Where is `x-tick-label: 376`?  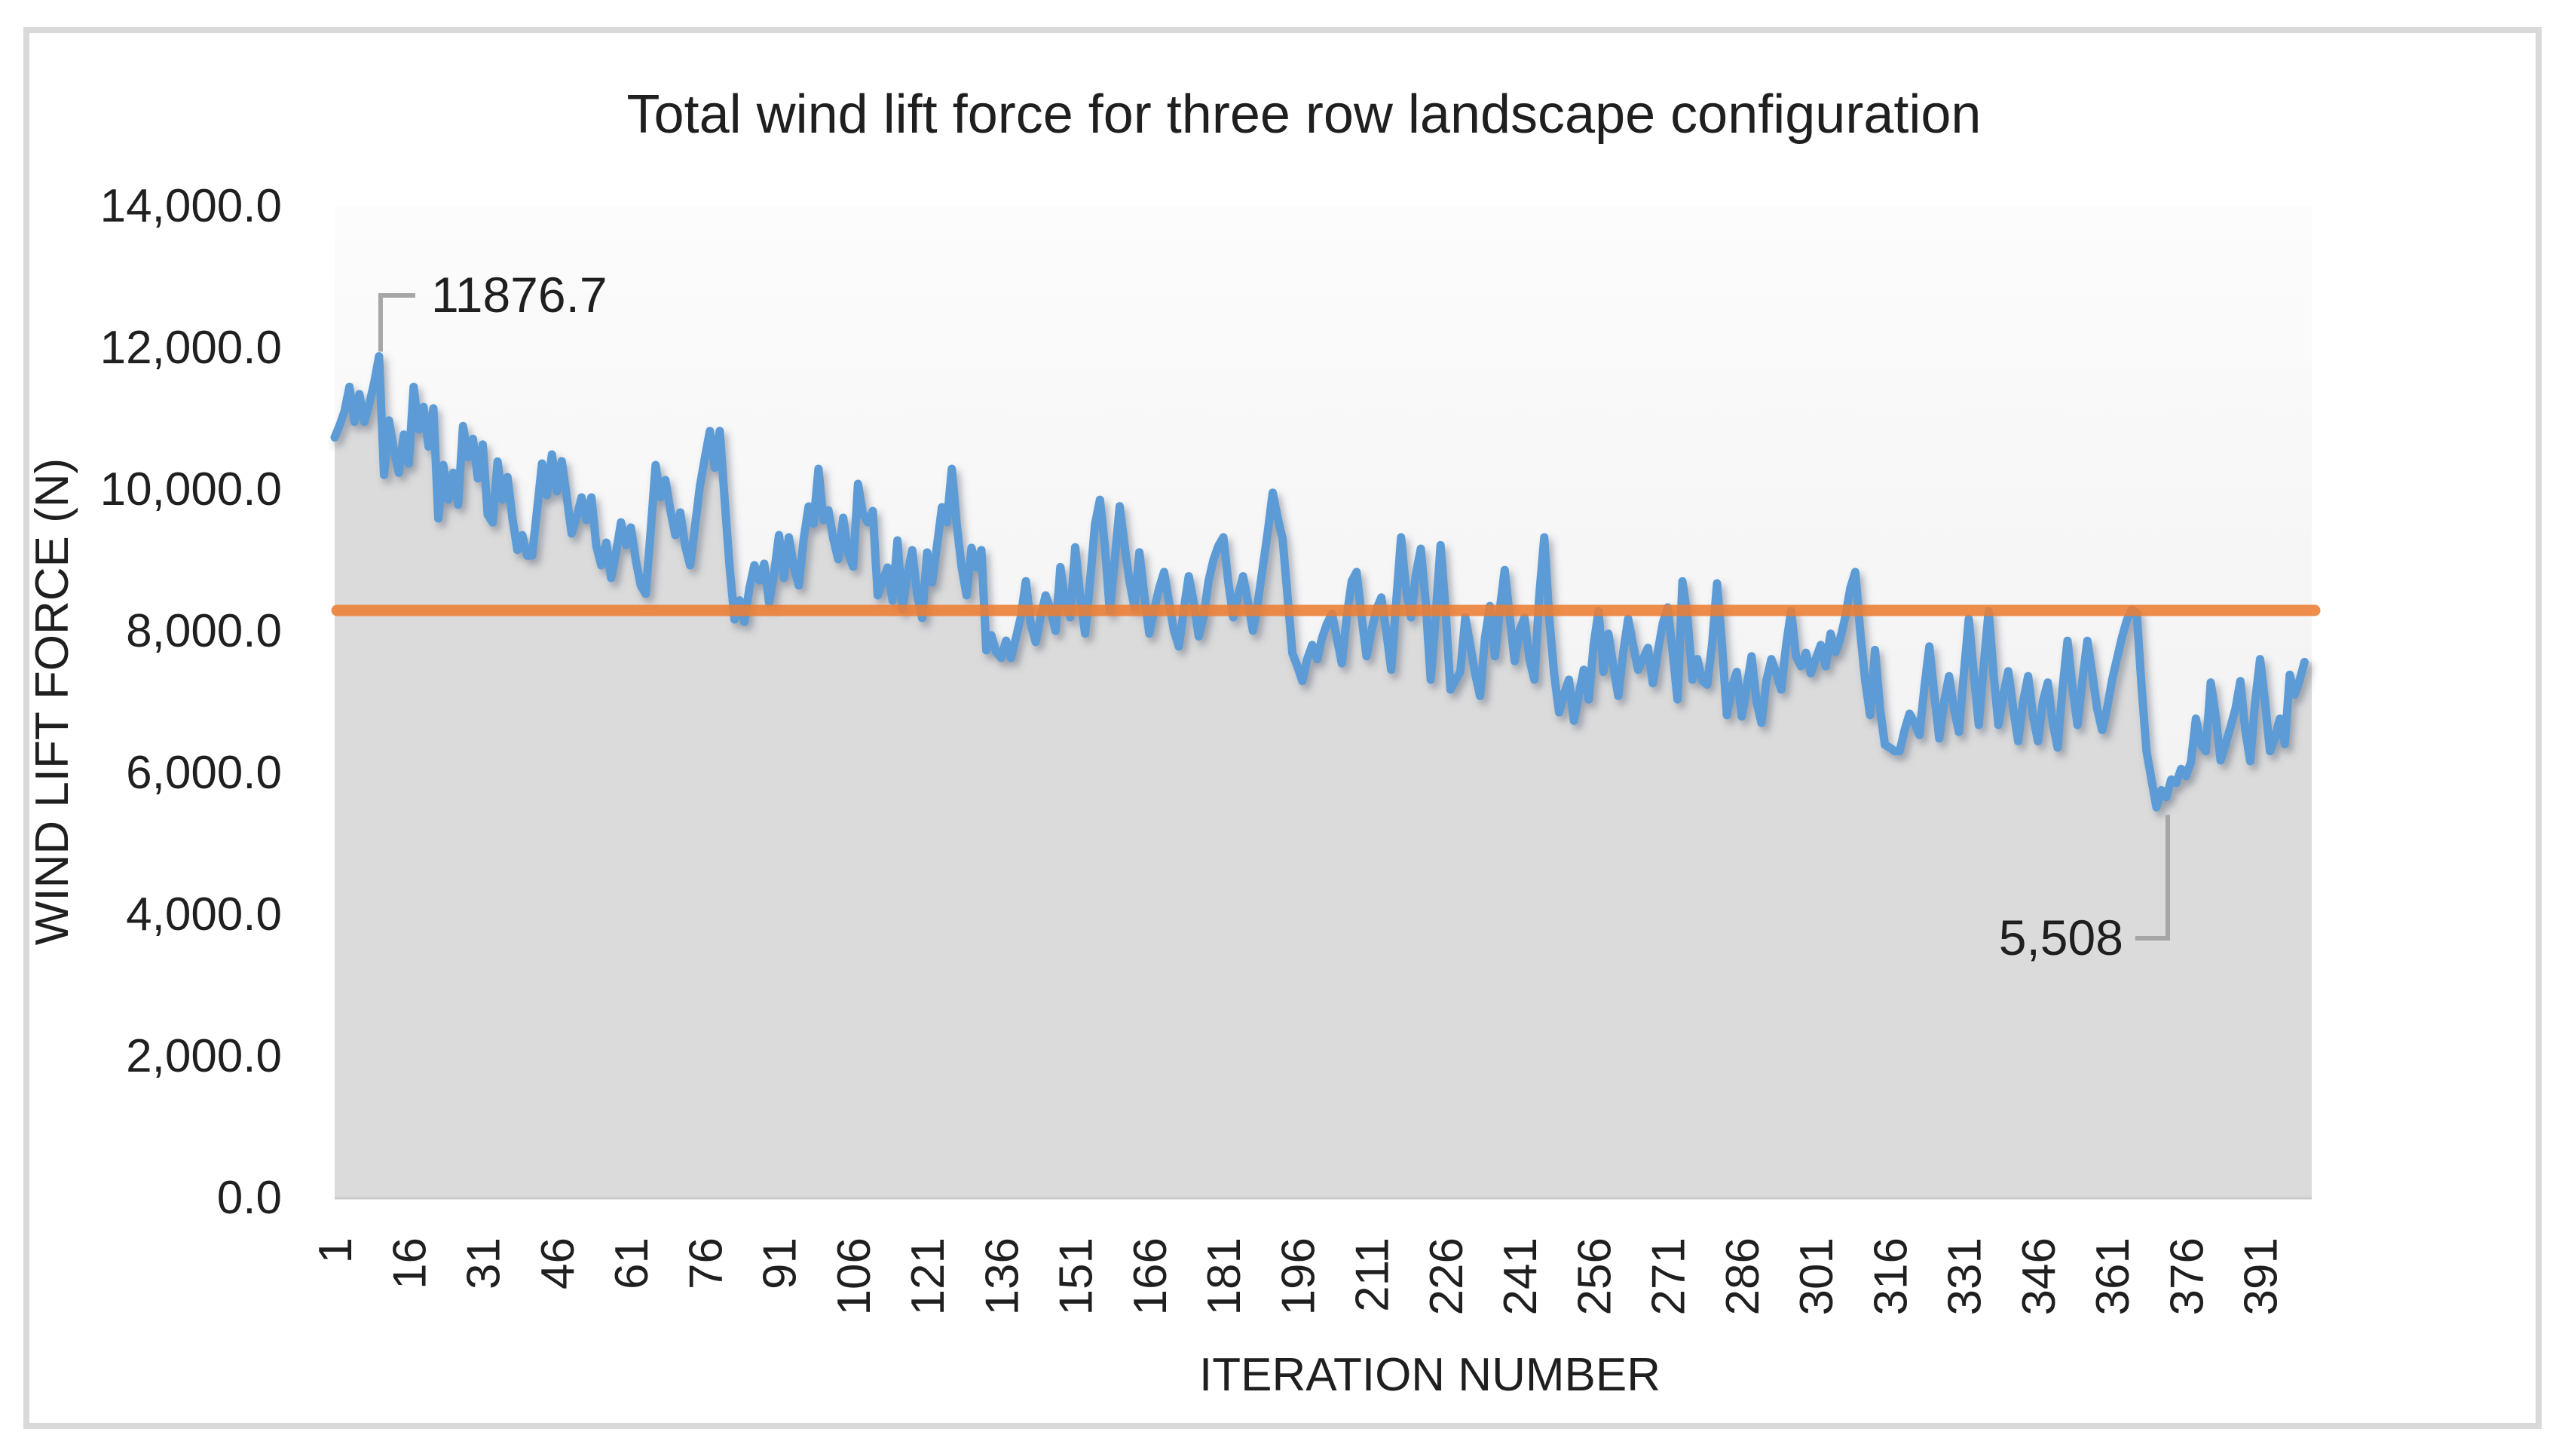
x-tick-label: 376 is located at coordinates (2187, 1276).